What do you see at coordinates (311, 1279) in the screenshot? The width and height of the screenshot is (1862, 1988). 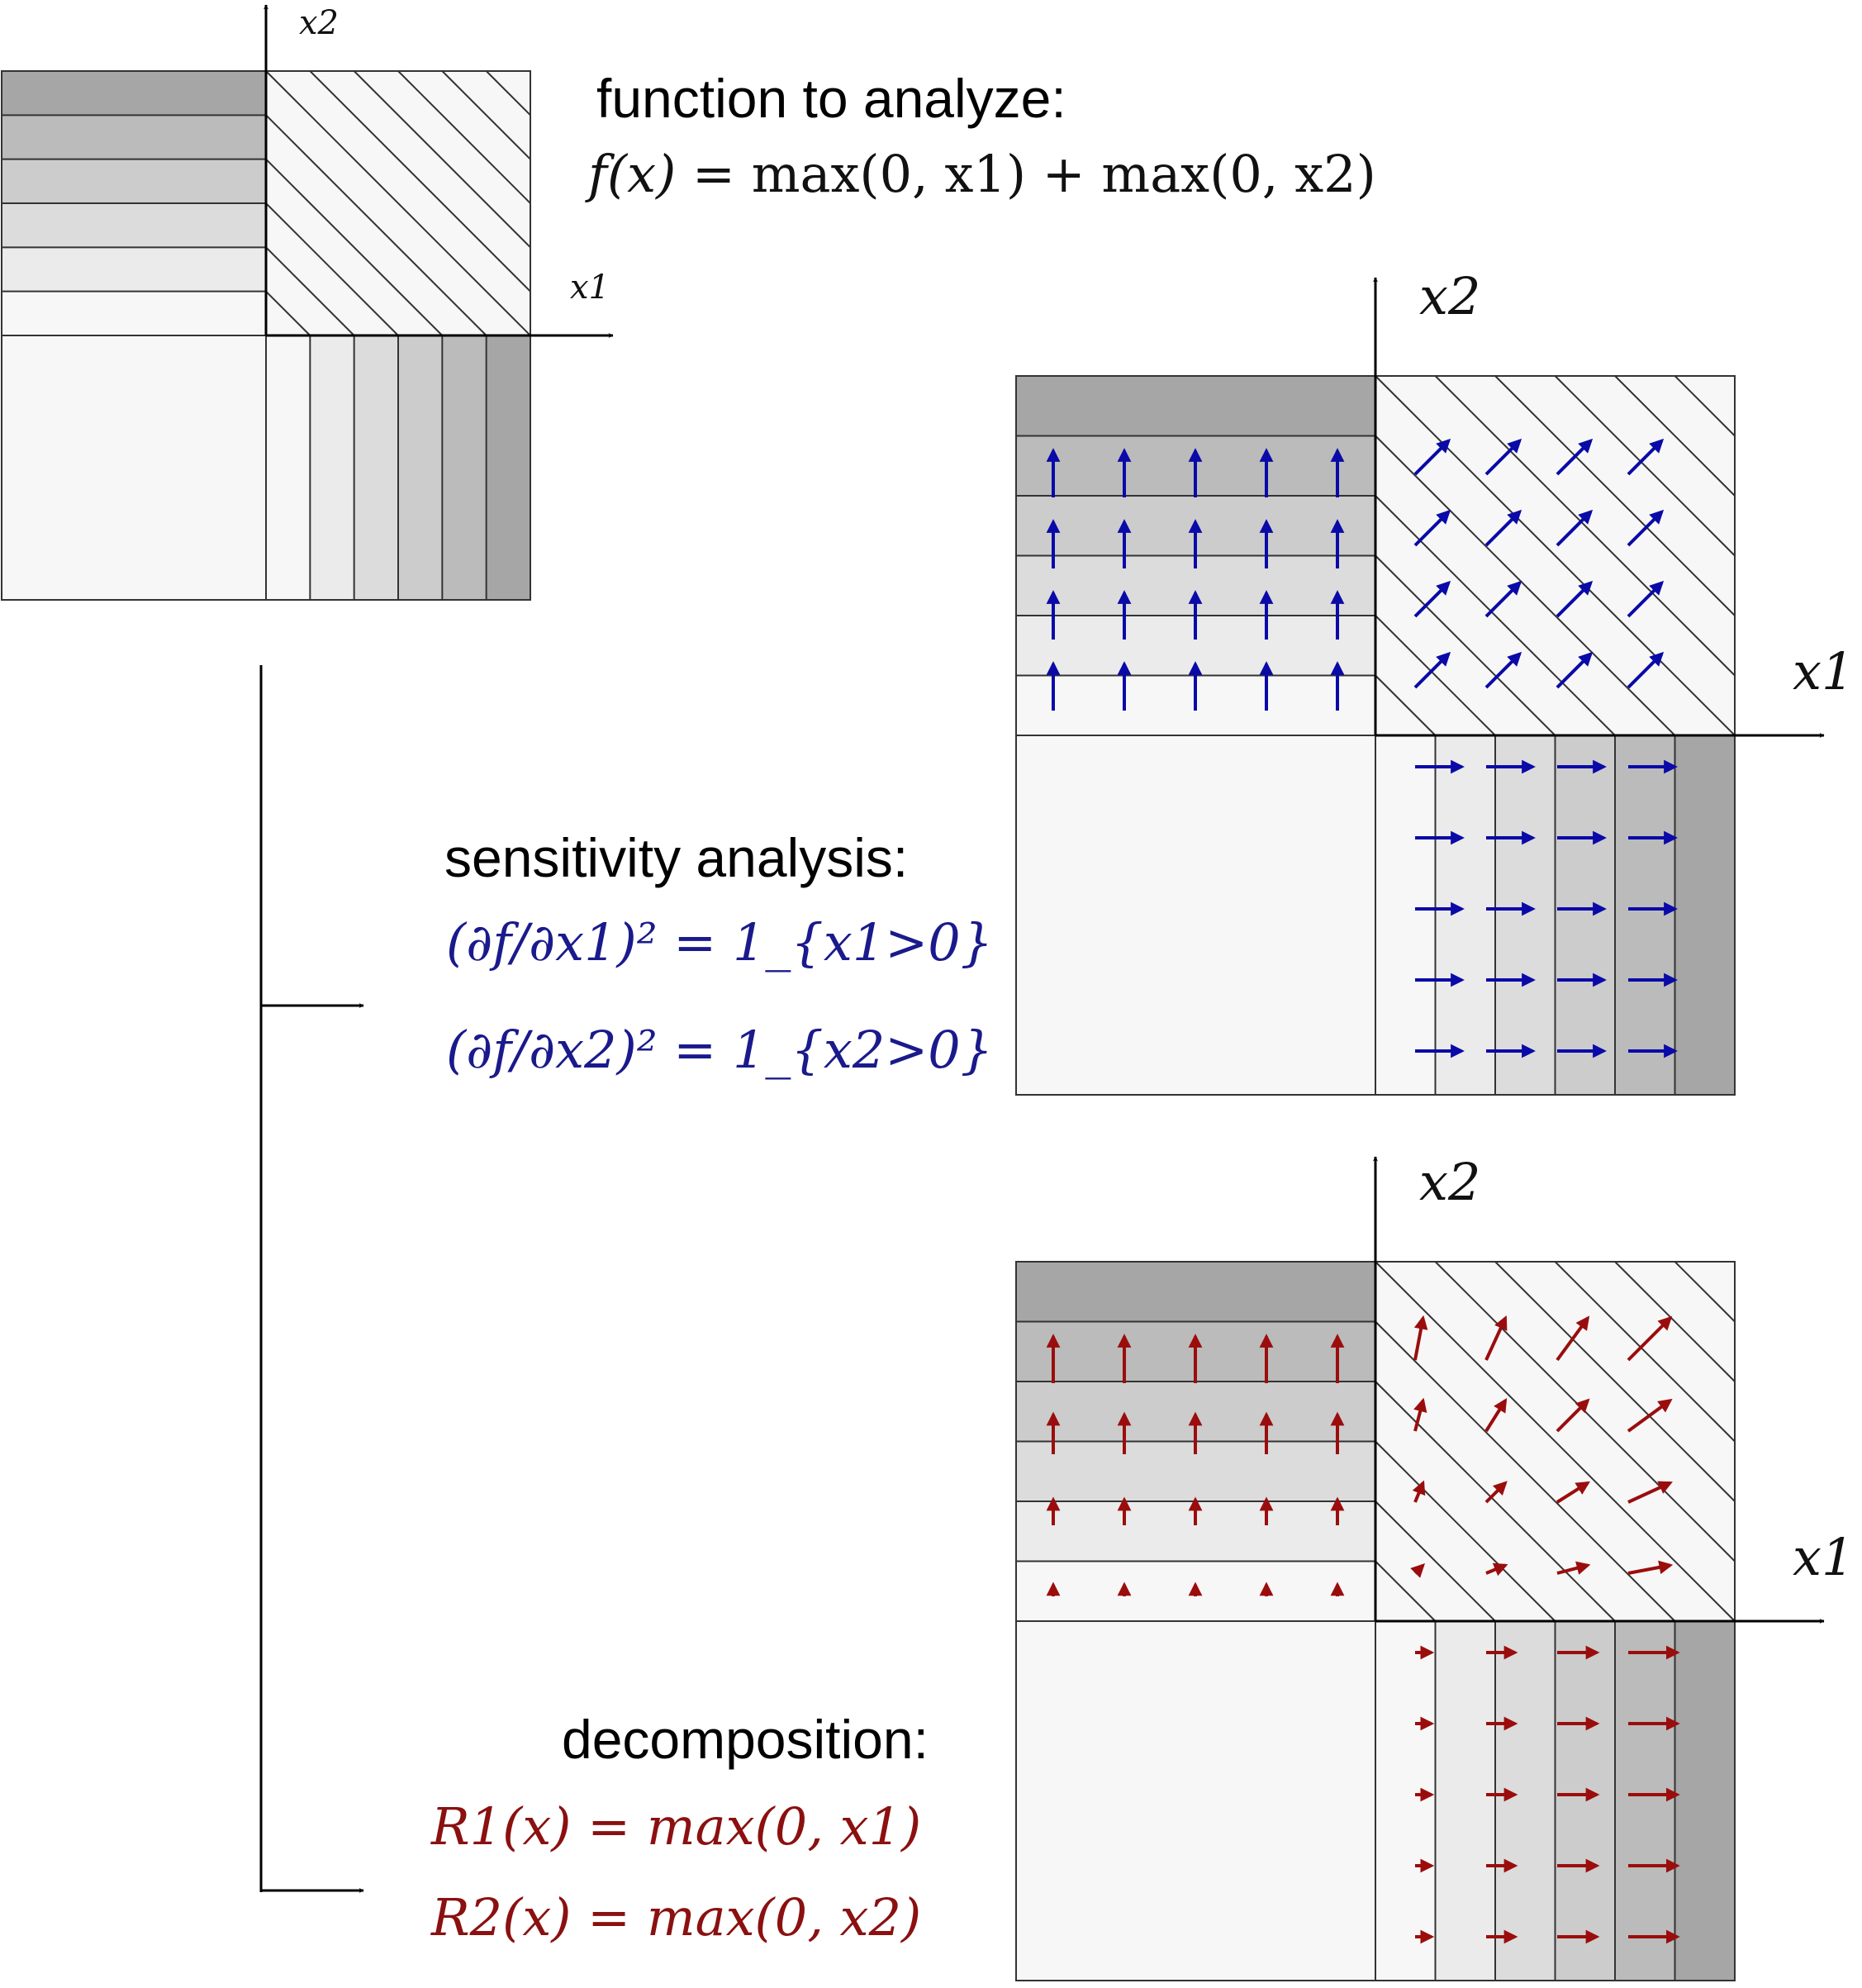 I see `flow-connector` at bounding box center [311, 1279].